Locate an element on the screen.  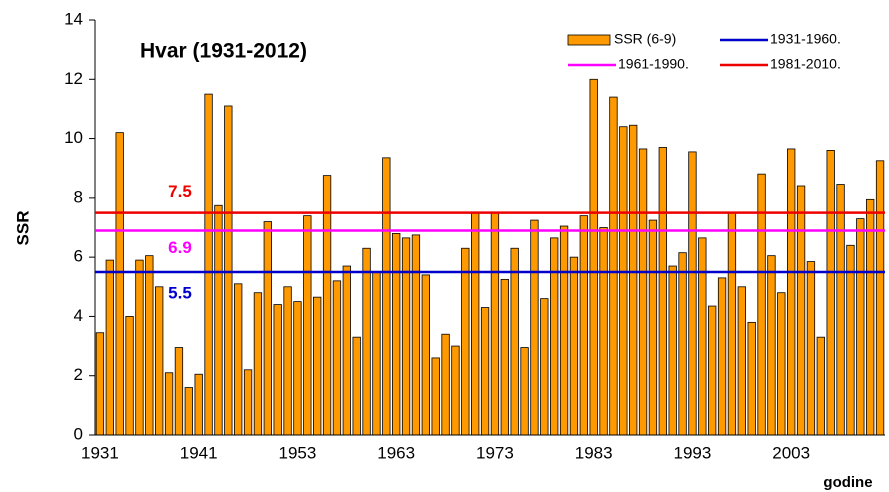
y-tick-label: 8 is located at coordinates (78, 196).